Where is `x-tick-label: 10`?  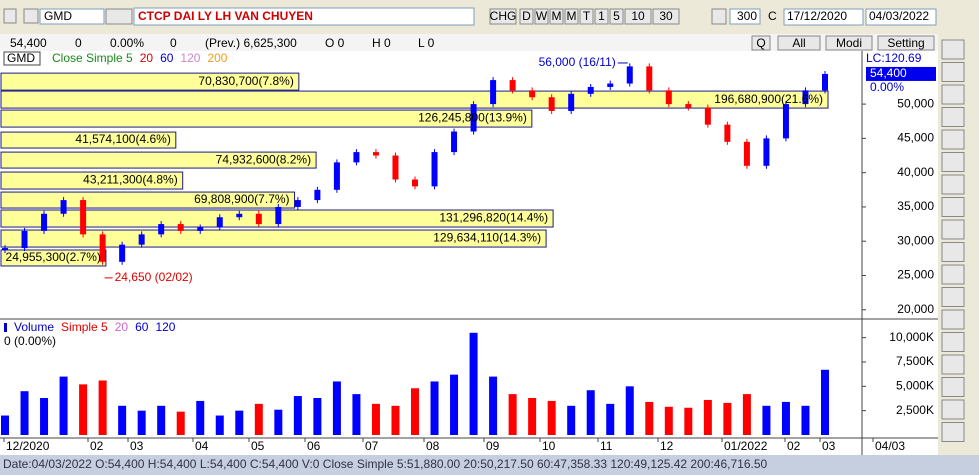
x-tick-label: 10 is located at coordinates (549, 446).